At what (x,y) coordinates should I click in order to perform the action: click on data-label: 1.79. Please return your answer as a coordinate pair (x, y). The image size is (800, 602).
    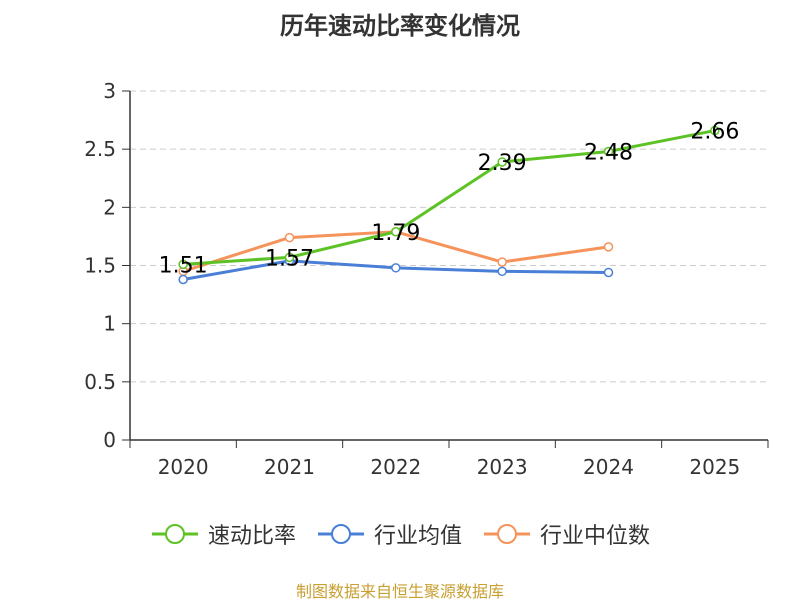
    Looking at the image, I should click on (395, 233).